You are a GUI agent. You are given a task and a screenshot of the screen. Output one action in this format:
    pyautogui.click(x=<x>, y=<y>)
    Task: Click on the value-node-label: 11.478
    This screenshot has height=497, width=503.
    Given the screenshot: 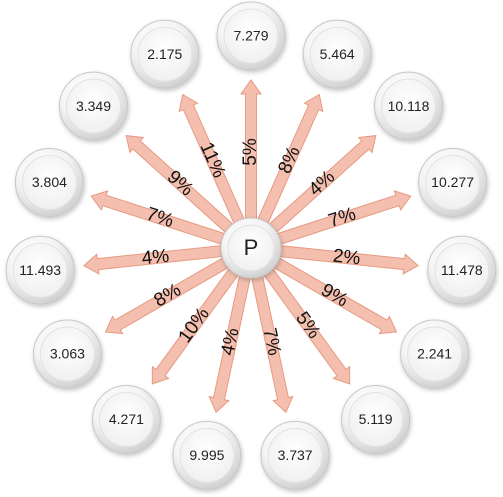 What is the action you would take?
    pyautogui.click(x=462, y=270)
    